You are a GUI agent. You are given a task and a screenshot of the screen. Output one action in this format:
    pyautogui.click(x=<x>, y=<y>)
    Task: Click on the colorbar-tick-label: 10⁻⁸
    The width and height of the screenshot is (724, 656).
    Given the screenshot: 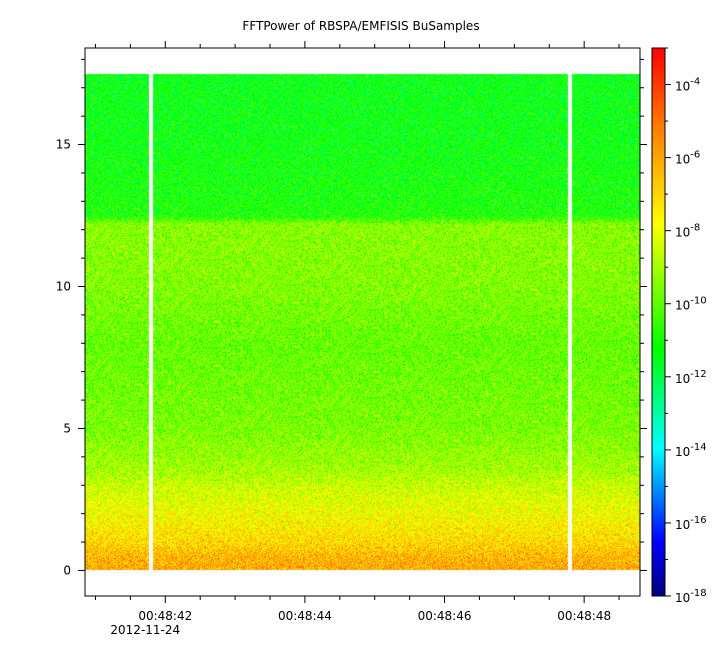 What is the action you would take?
    pyautogui.click(x=687, y=231)
    